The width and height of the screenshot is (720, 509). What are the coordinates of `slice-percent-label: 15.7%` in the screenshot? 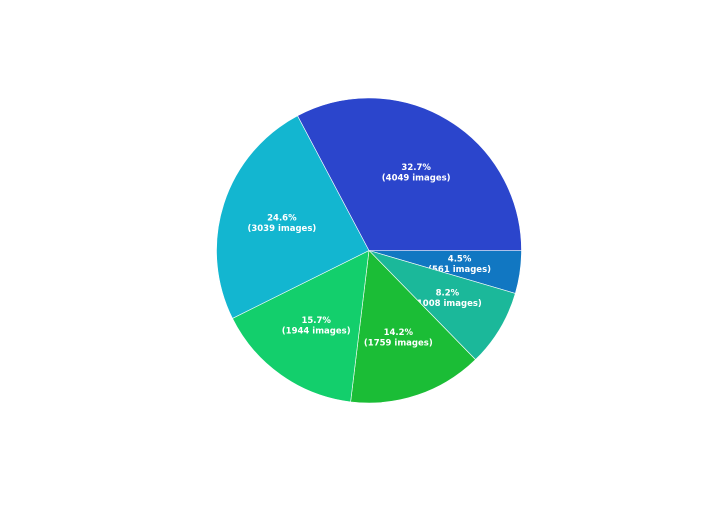 It's located at (316, 321).